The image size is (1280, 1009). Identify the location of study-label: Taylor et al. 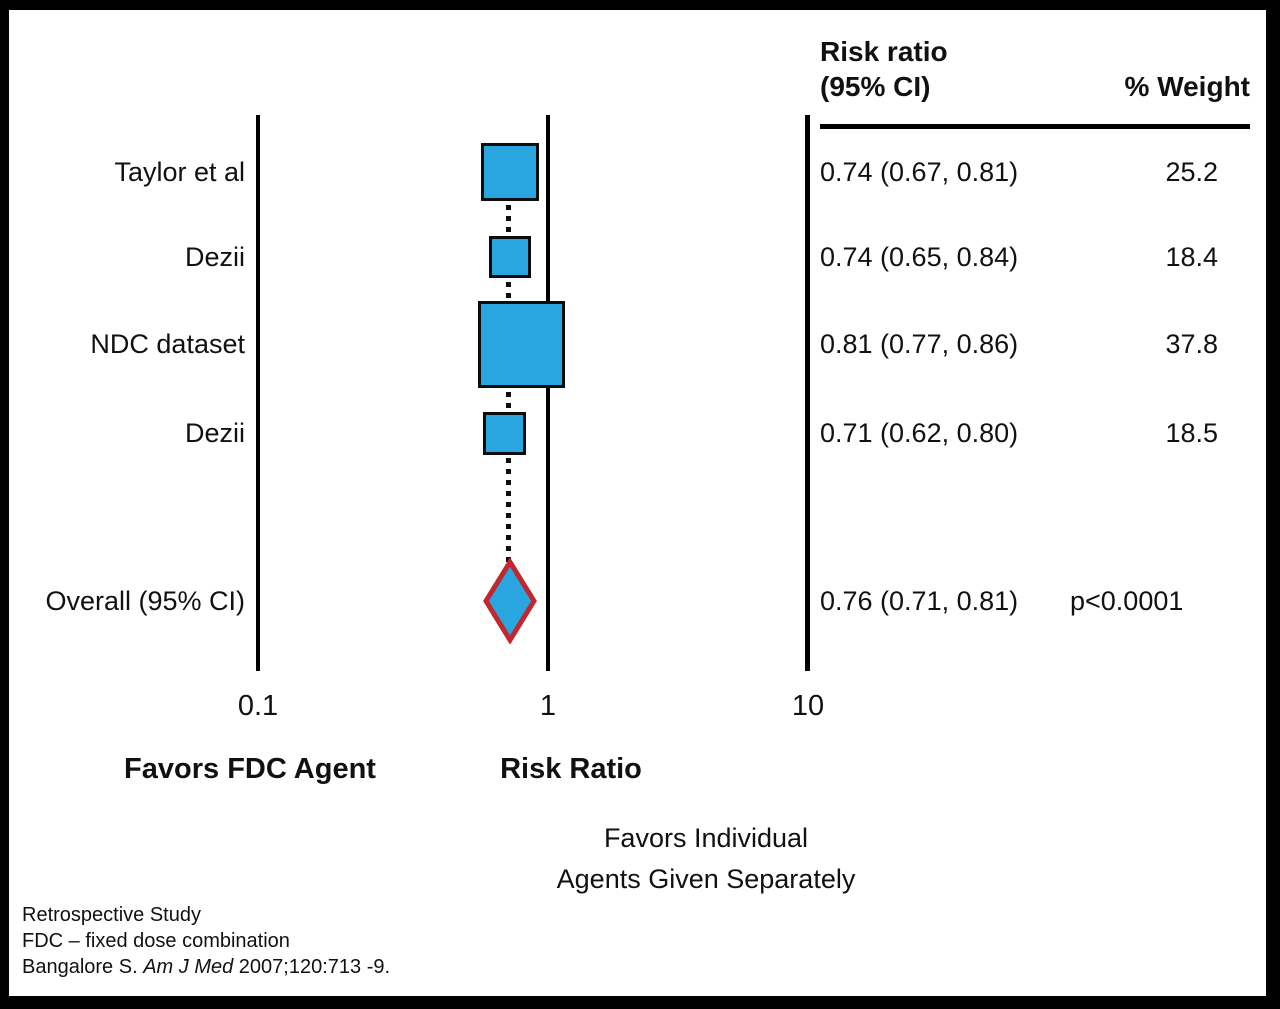
(179, 172).